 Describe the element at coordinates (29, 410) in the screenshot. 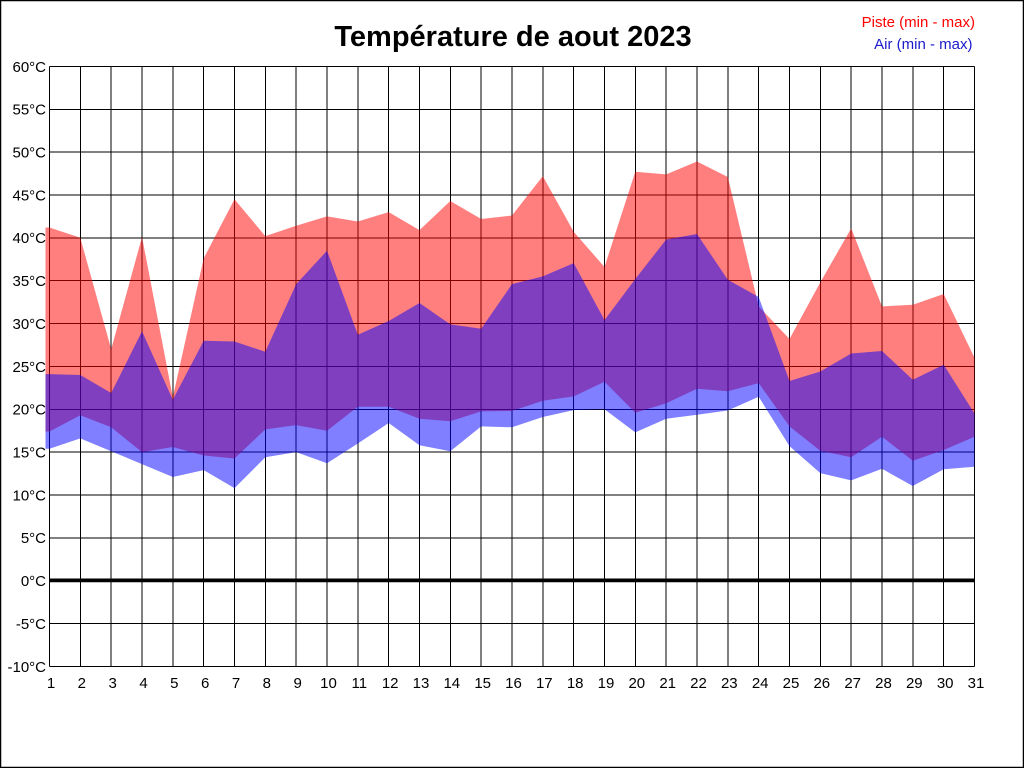

I see `svg-text: 20°C` at that location.